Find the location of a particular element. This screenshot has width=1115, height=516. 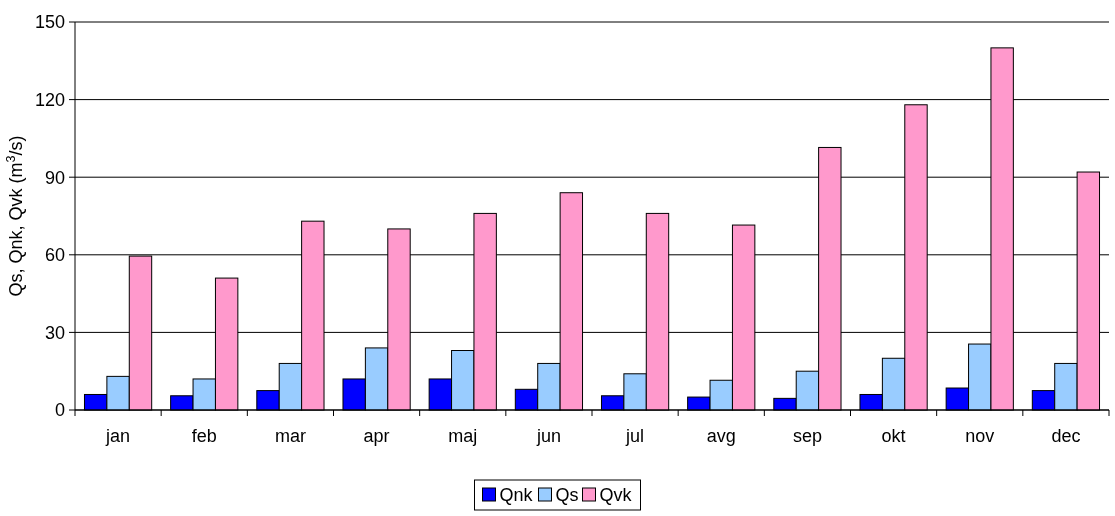

x-tick-label: maj is located at coordinates (463, 436).